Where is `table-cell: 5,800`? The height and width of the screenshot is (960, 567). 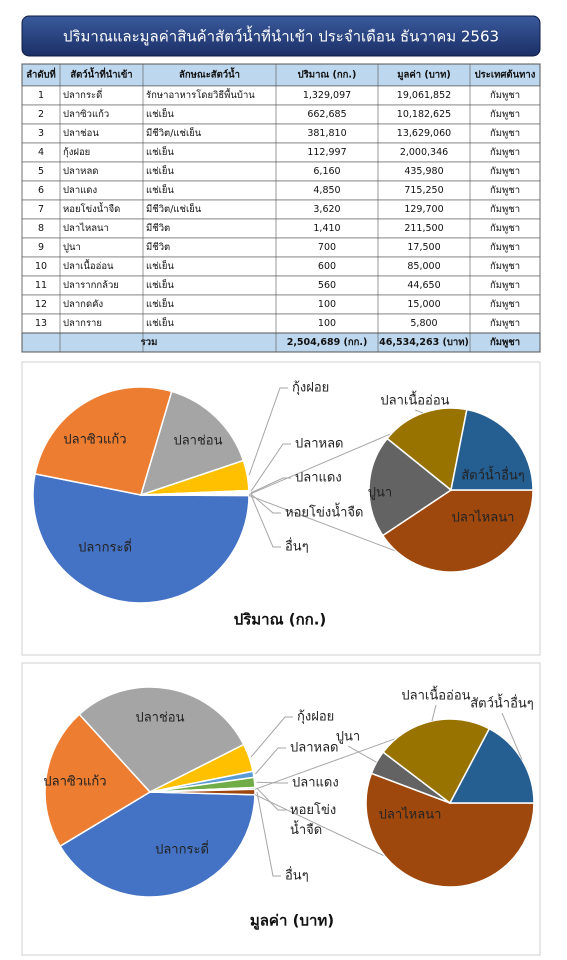
table-cell: 5,800 is located at coordinates (423, 323).